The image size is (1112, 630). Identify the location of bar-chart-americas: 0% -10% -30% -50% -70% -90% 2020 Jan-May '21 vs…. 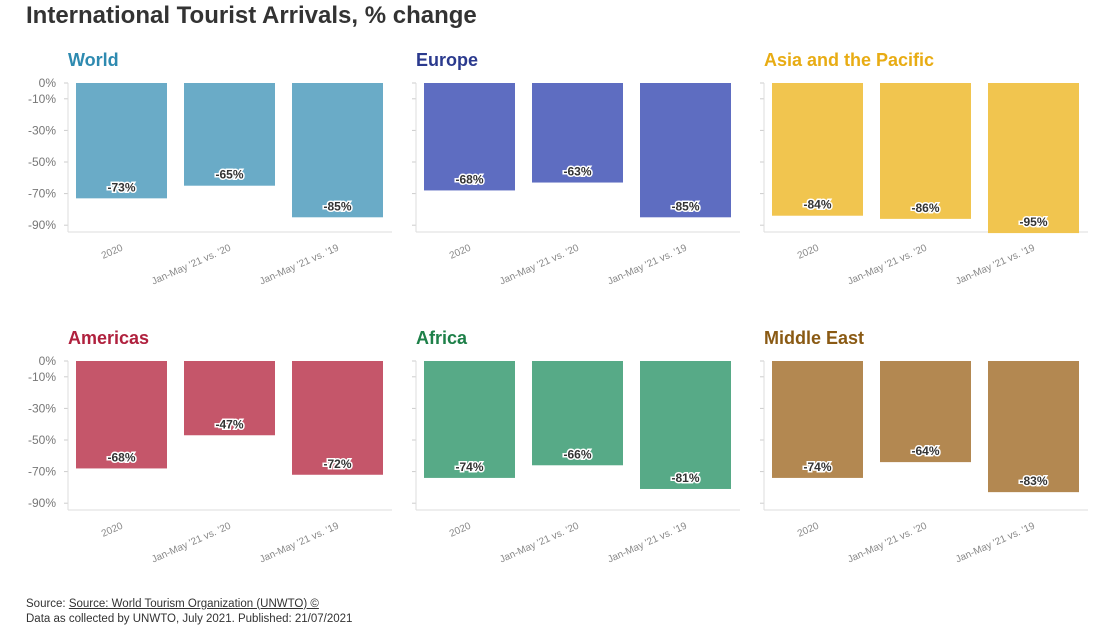
(210, 460).